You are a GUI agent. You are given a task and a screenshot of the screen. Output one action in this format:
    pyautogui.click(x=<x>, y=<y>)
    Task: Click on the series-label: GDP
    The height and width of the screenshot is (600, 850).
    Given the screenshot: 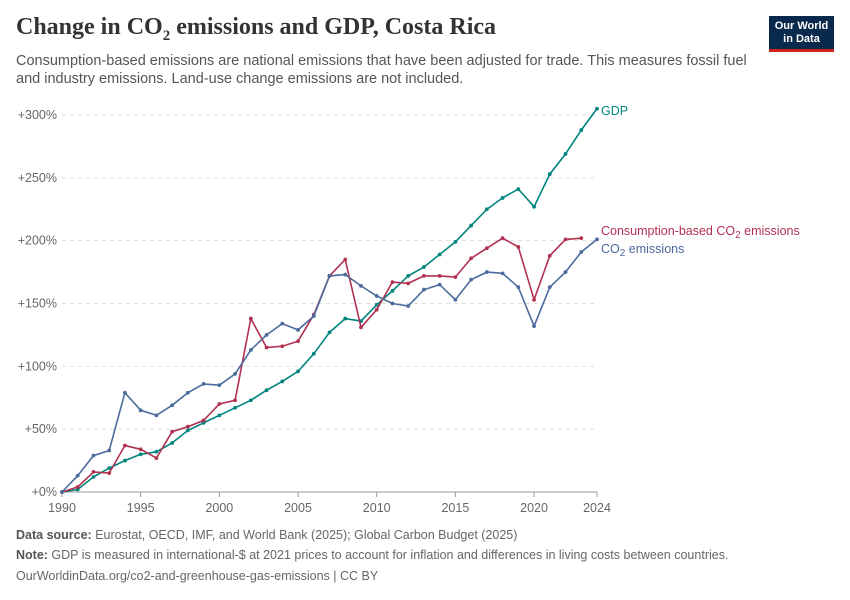 What is the action you would take?
    pyautogui.click(x=614, y=111)
    